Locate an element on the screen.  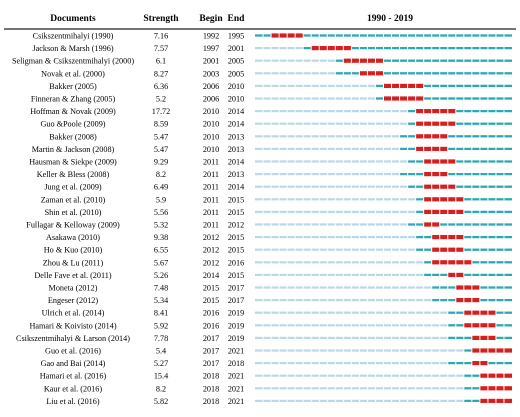
end-cell: 2021 is located at coordinates (236, 351).